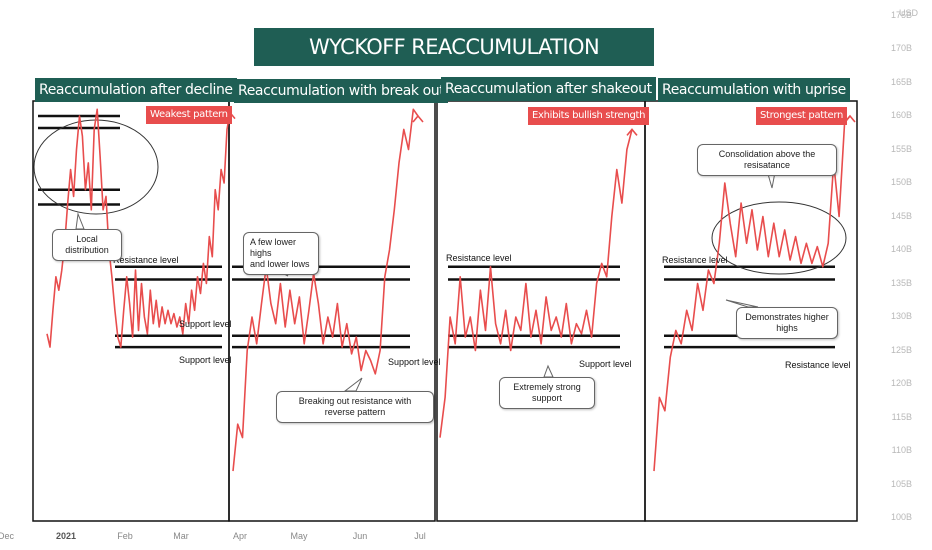  I want to click on panel-1-support-label-lower: Support level, so click(205, 360).